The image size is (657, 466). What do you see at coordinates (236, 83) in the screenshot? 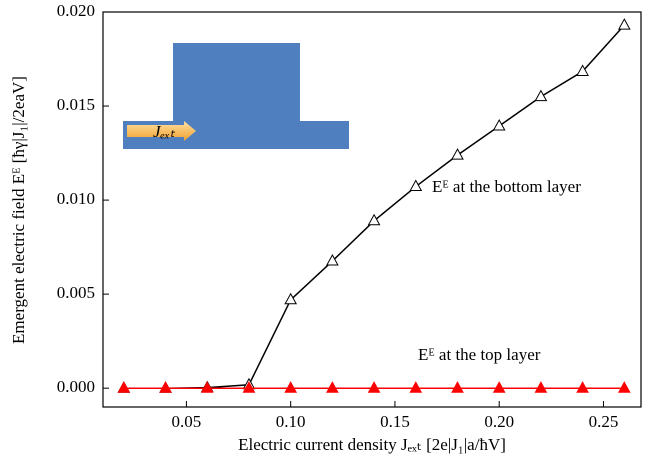
I see `inset-top-layer` at bounding box center [236, 83].